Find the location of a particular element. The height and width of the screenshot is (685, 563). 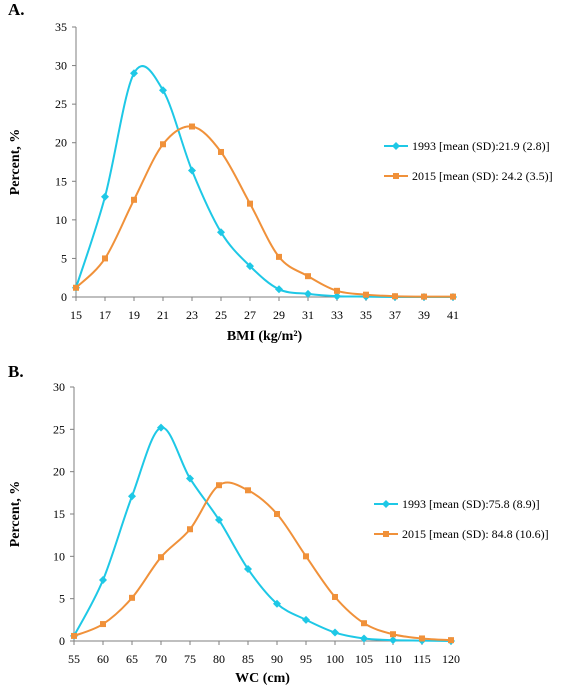

y-tick-label: 35 is located at coordinates (61, 27).